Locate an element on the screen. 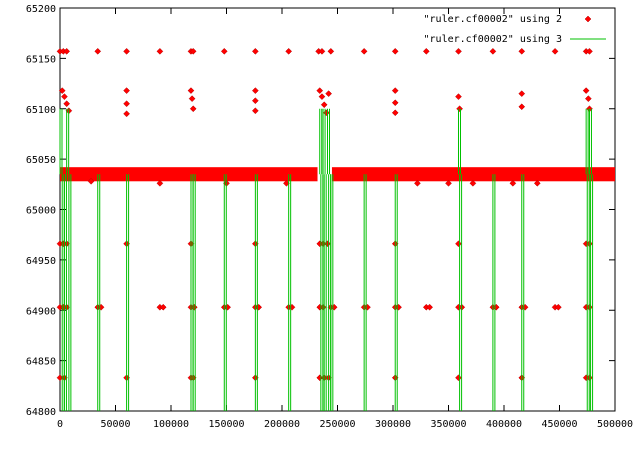 This screenshot has height=450, width=640. x-tick-label: 250000 is located at coordinates (337, 424).